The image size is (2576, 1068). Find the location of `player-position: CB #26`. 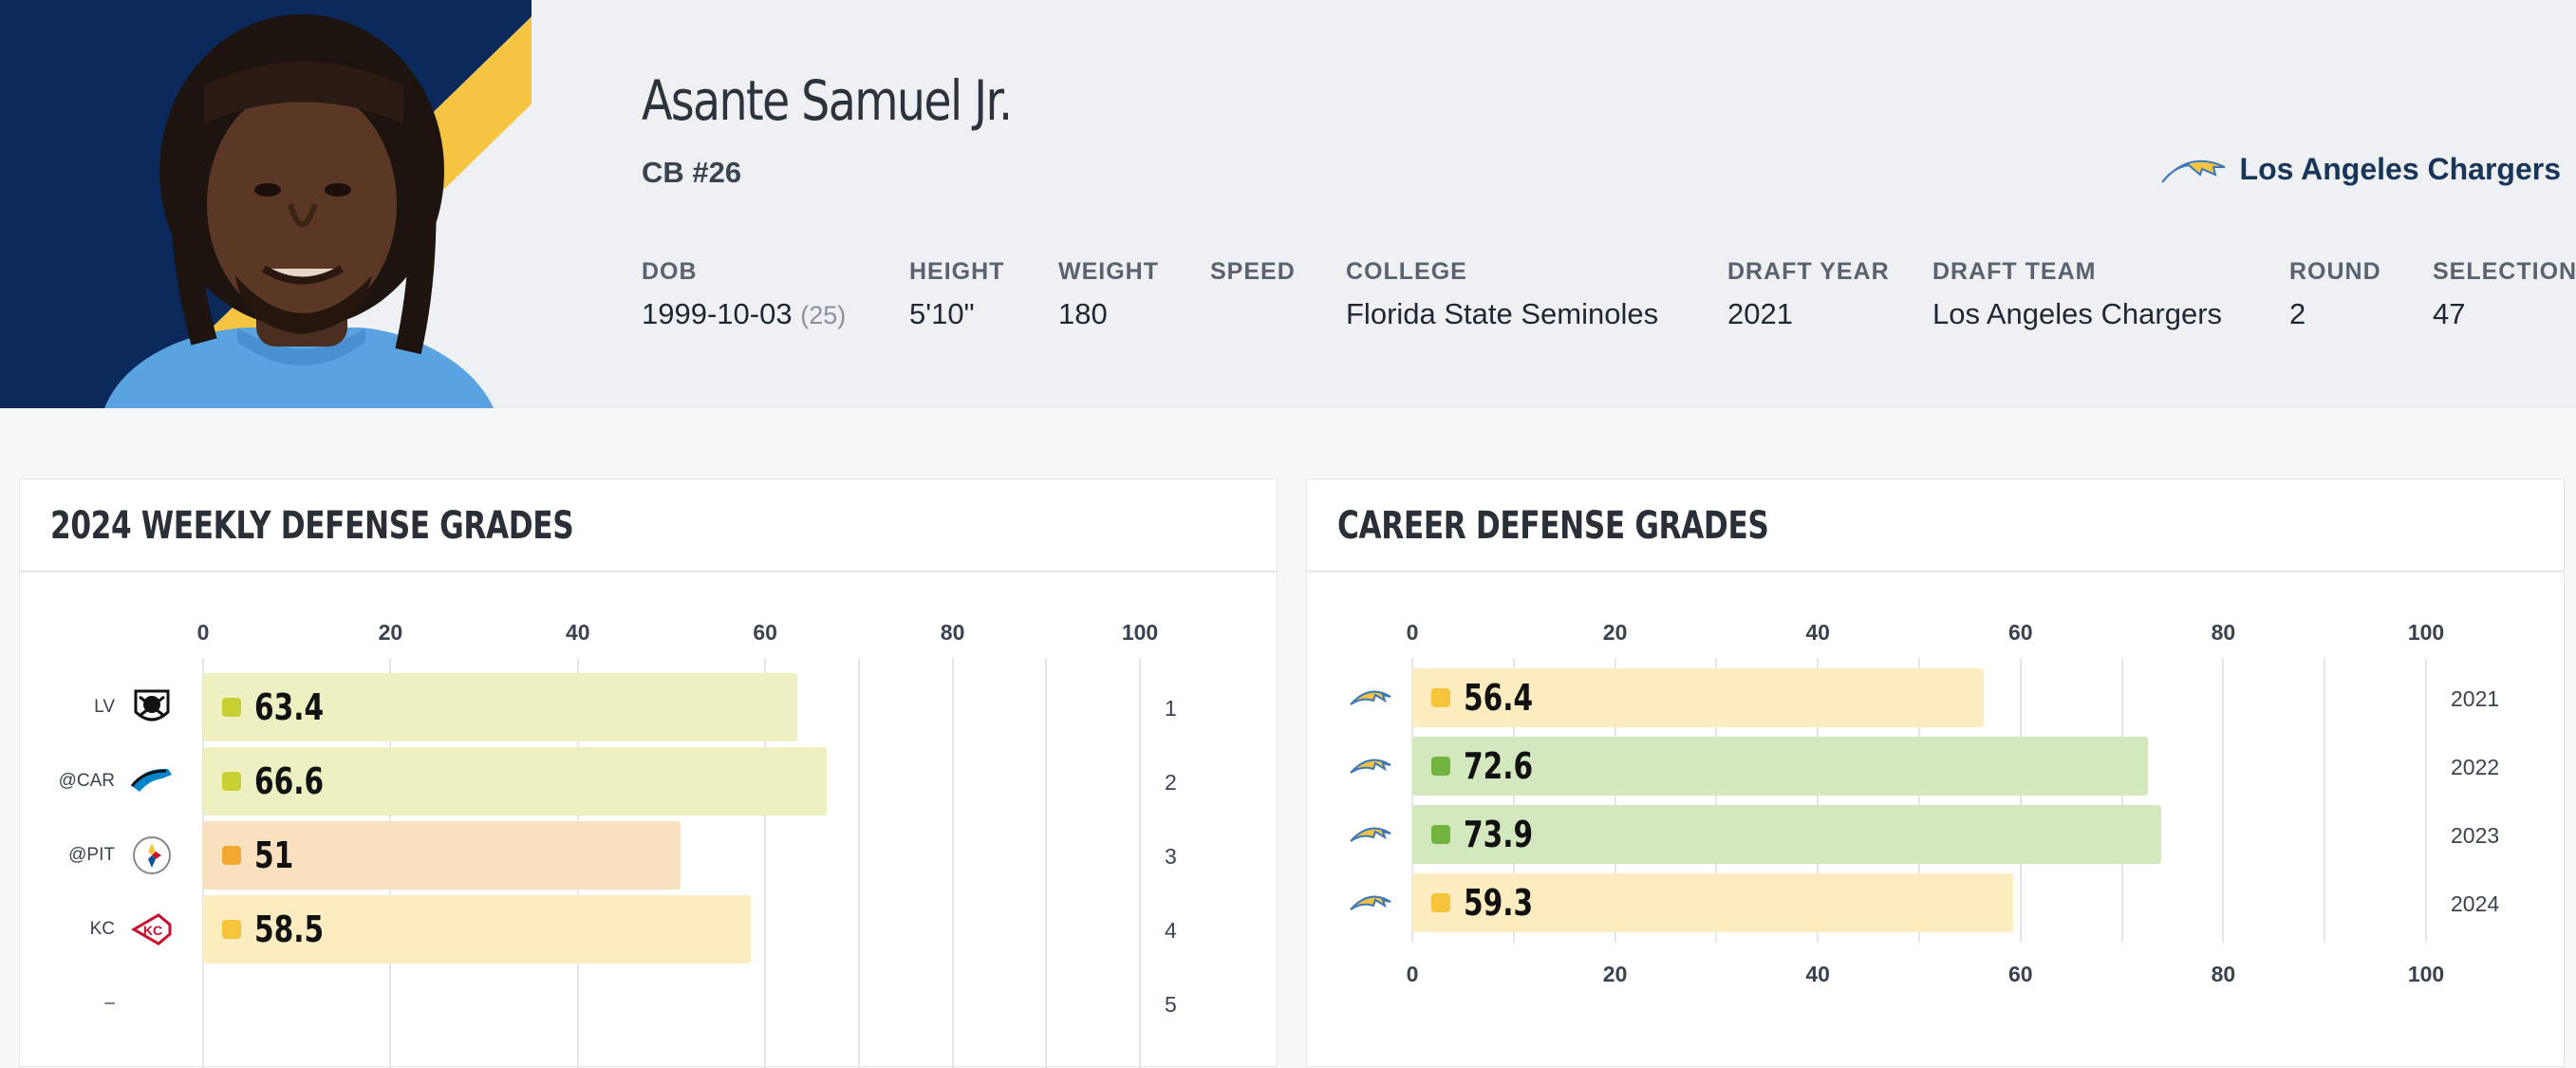

player-position: CB #26 is located at coordinates (692, 173).